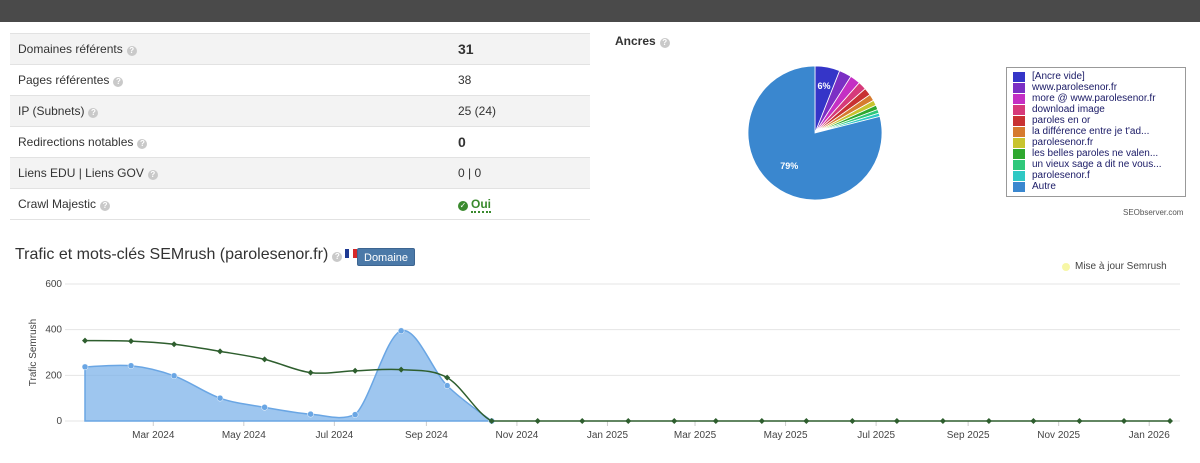  Describe the element at coordinates (520, 173) in the screenshot. I see `stat-value: 0 | 0` at that location.